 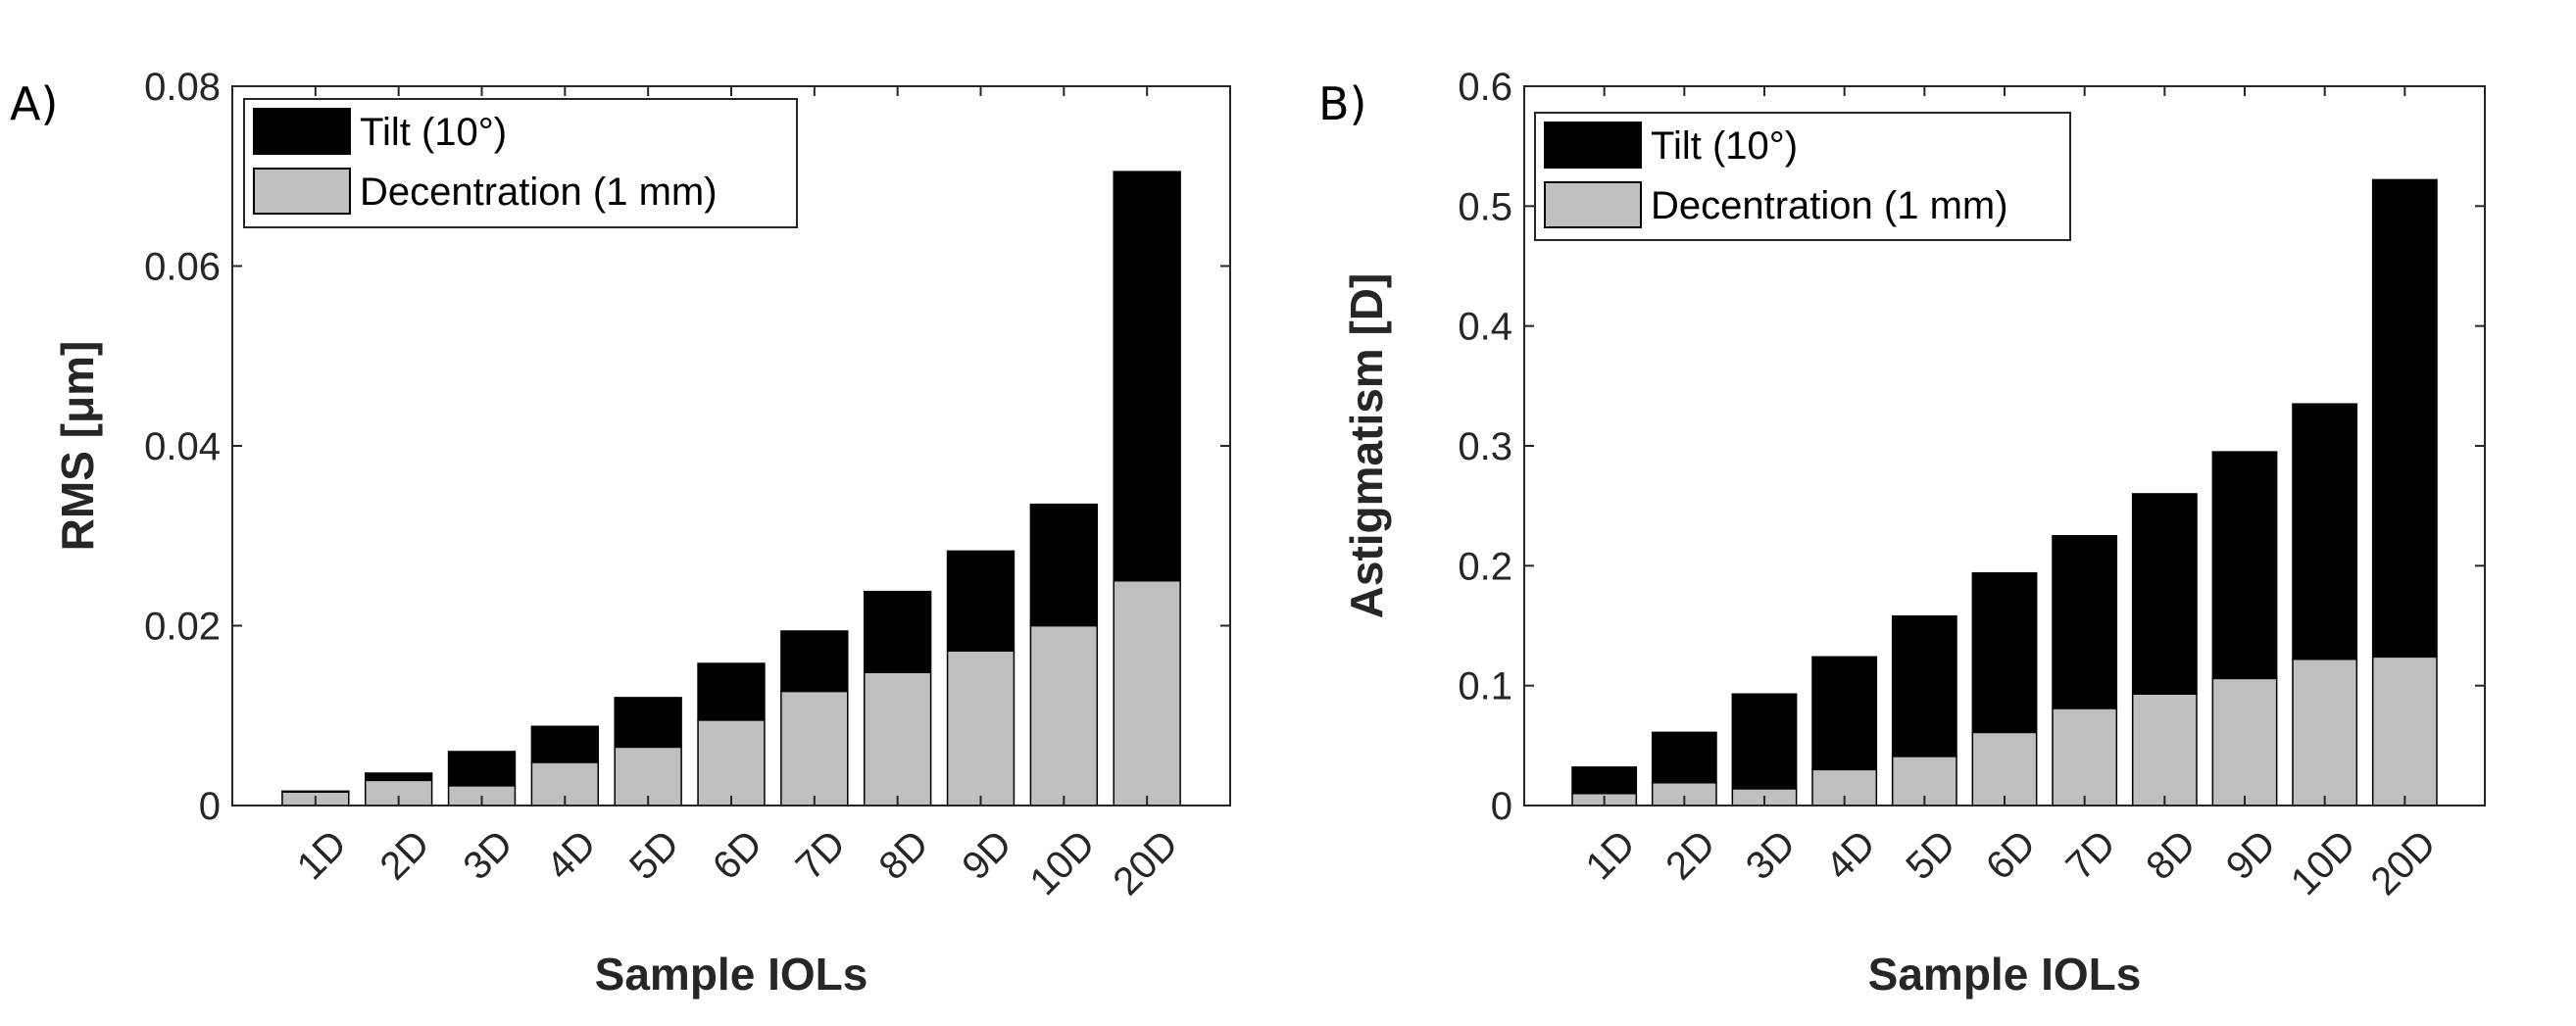 I want to click on y-tick-label: 0.1, so click(x=1485, y=686).